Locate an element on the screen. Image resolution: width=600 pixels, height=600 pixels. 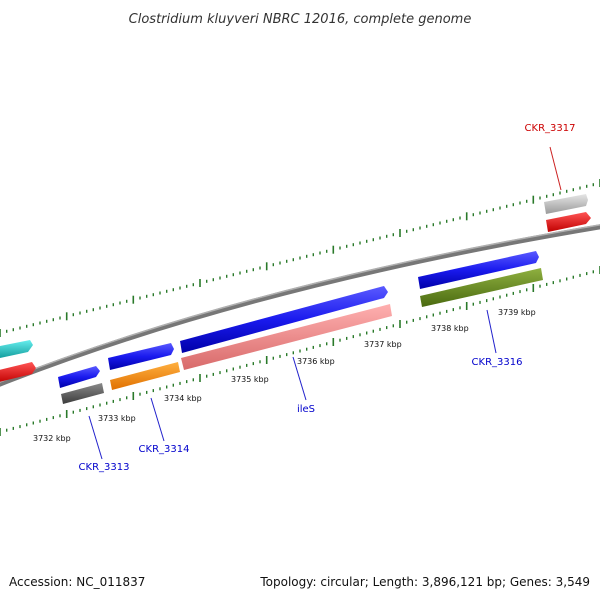
tick-label-3738: 3738 kbp is located at coordinates (450, 328).